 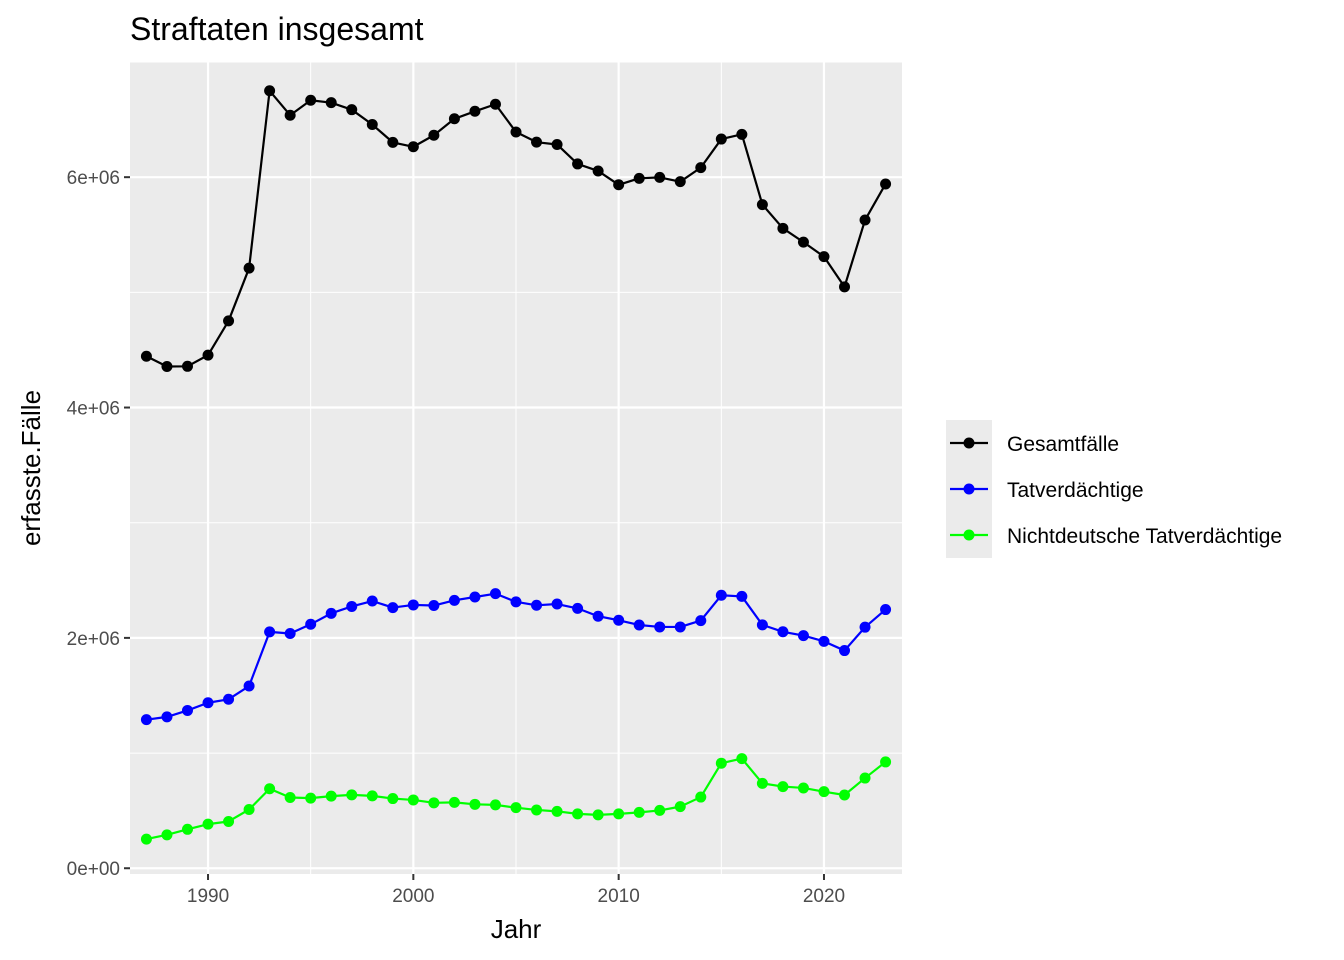 I want to click on y-axis-title: erfasste.Fälle, so click(x=31, y=468).